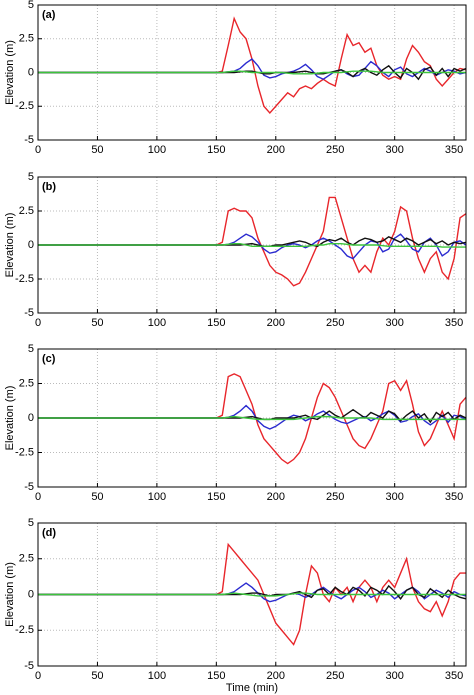 The height and width of the screenshot is (695, 474). I want to click on panel-label: (c), so click(49, 359).